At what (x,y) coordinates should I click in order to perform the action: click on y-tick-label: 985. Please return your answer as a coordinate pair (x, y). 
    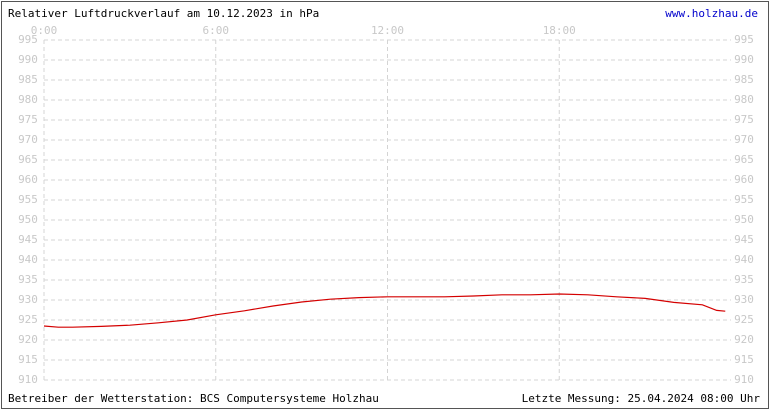
    Looking at the image, I should click on (28, 79).